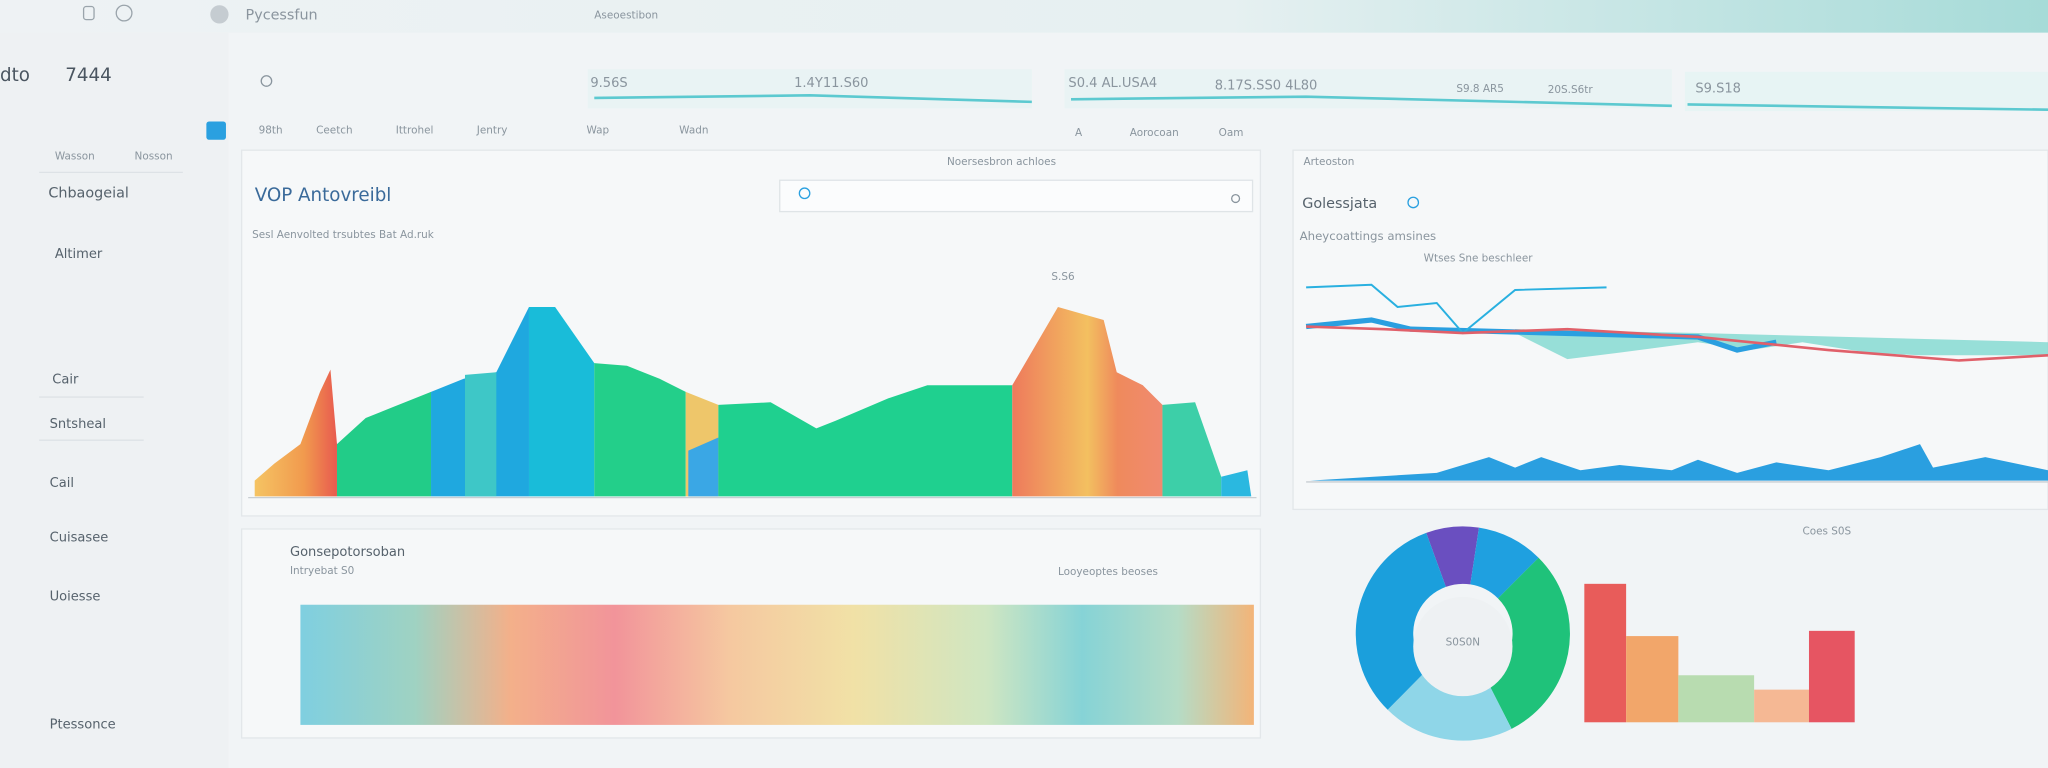 This screenshot has width=2048, height=768. I want to click on sidebar-tab: Wasson, so click(75, 157).